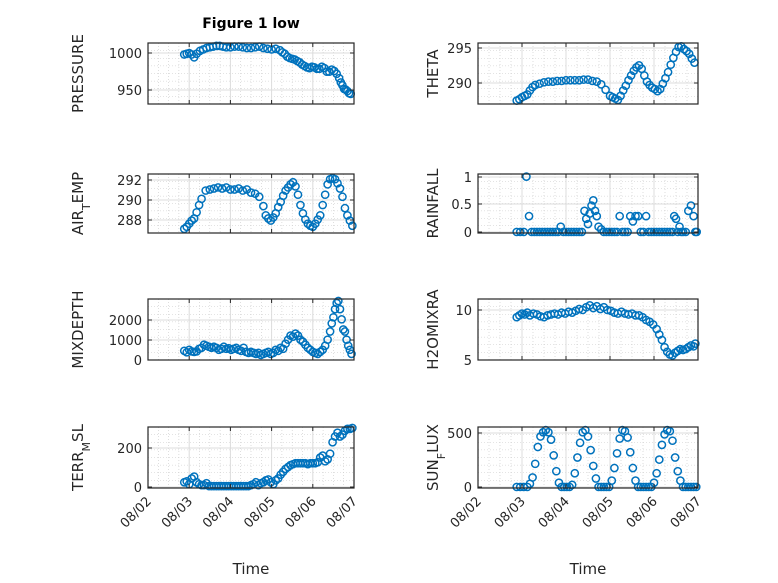 Image resolution: width=778 pixels, height=583 pixels. What do you see at coordinates (436, 457) in the screenshot?
I see `y-axis-label: SUNFLUX` at bounding box center [436, 457].